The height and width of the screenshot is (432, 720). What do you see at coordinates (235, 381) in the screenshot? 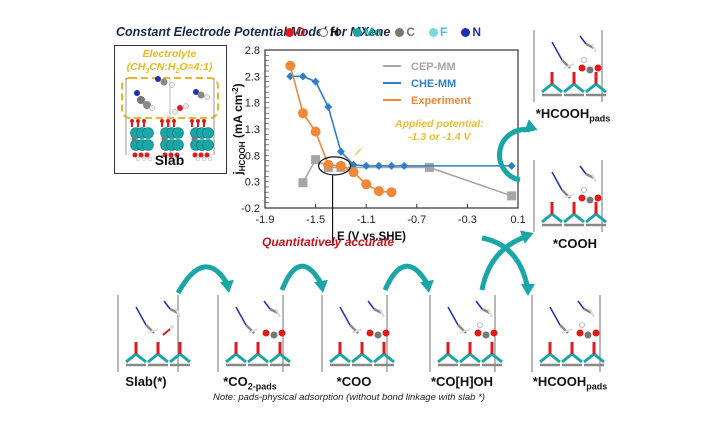
I see `state-label-main: *CO` at bounding box center [235, 381].